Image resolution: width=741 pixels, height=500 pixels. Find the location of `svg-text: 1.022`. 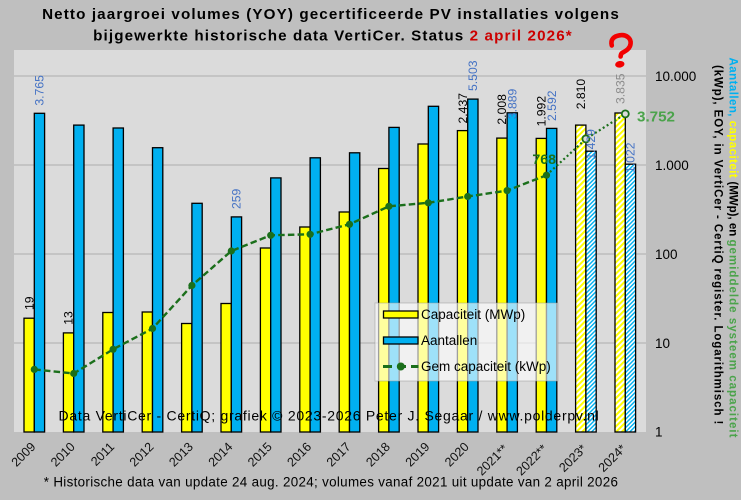

svg-text: 1.022 is located at coordinates (631, 157).